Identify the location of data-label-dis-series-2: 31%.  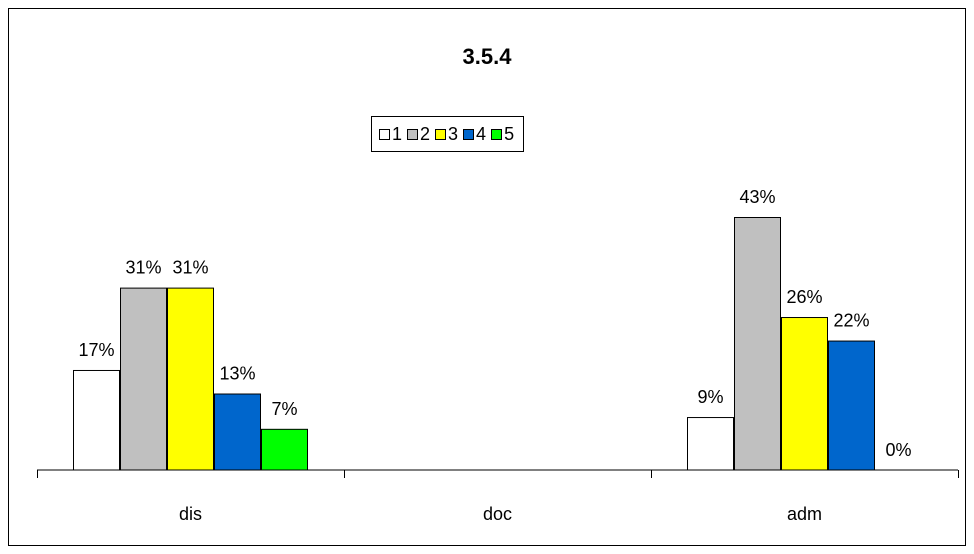
(143, 268).